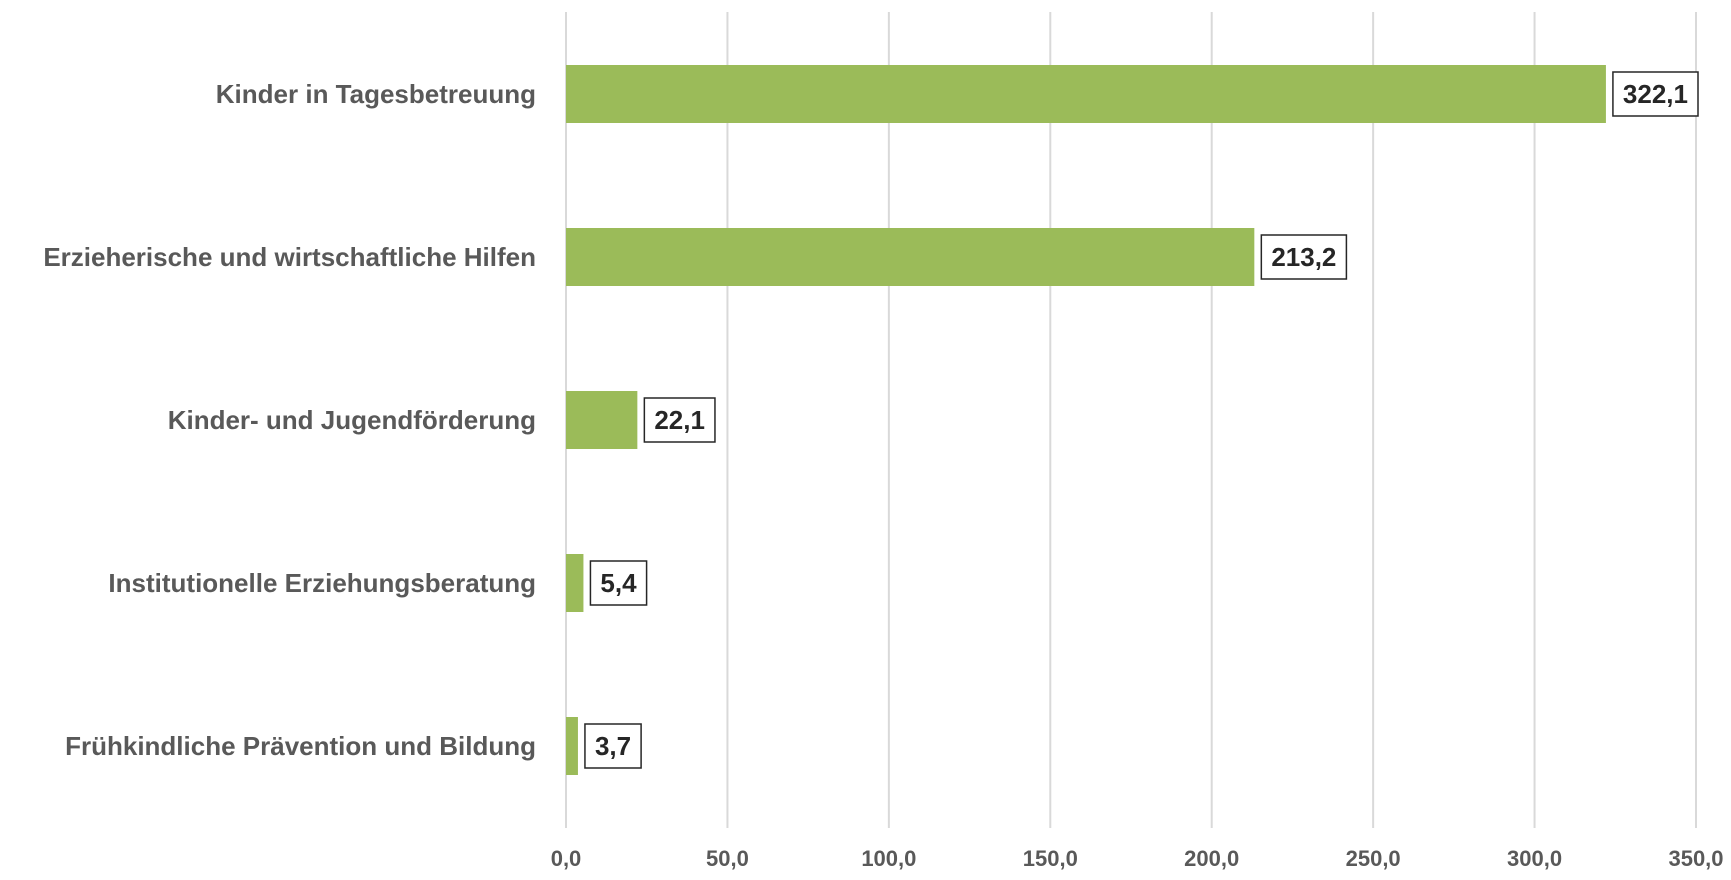 The image size is (1731, 880). What do you see at coordinates (1050, 858) in the screenshot?
I see `x-tick-label: 150,0` at bounding box center [1050, 858].